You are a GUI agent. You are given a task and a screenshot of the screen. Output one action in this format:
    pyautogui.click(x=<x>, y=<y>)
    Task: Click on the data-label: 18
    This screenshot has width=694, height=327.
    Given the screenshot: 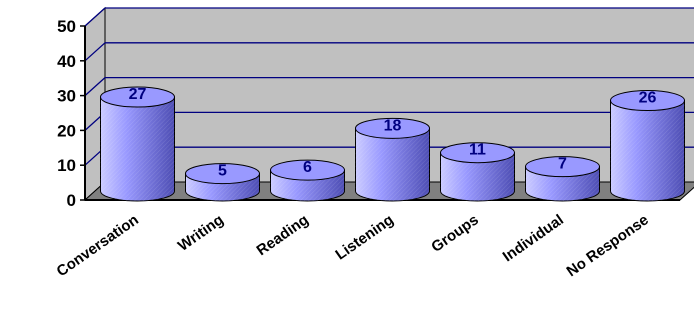 What is the action you would take?
    pyautogui.click(x=393, y=125)
    